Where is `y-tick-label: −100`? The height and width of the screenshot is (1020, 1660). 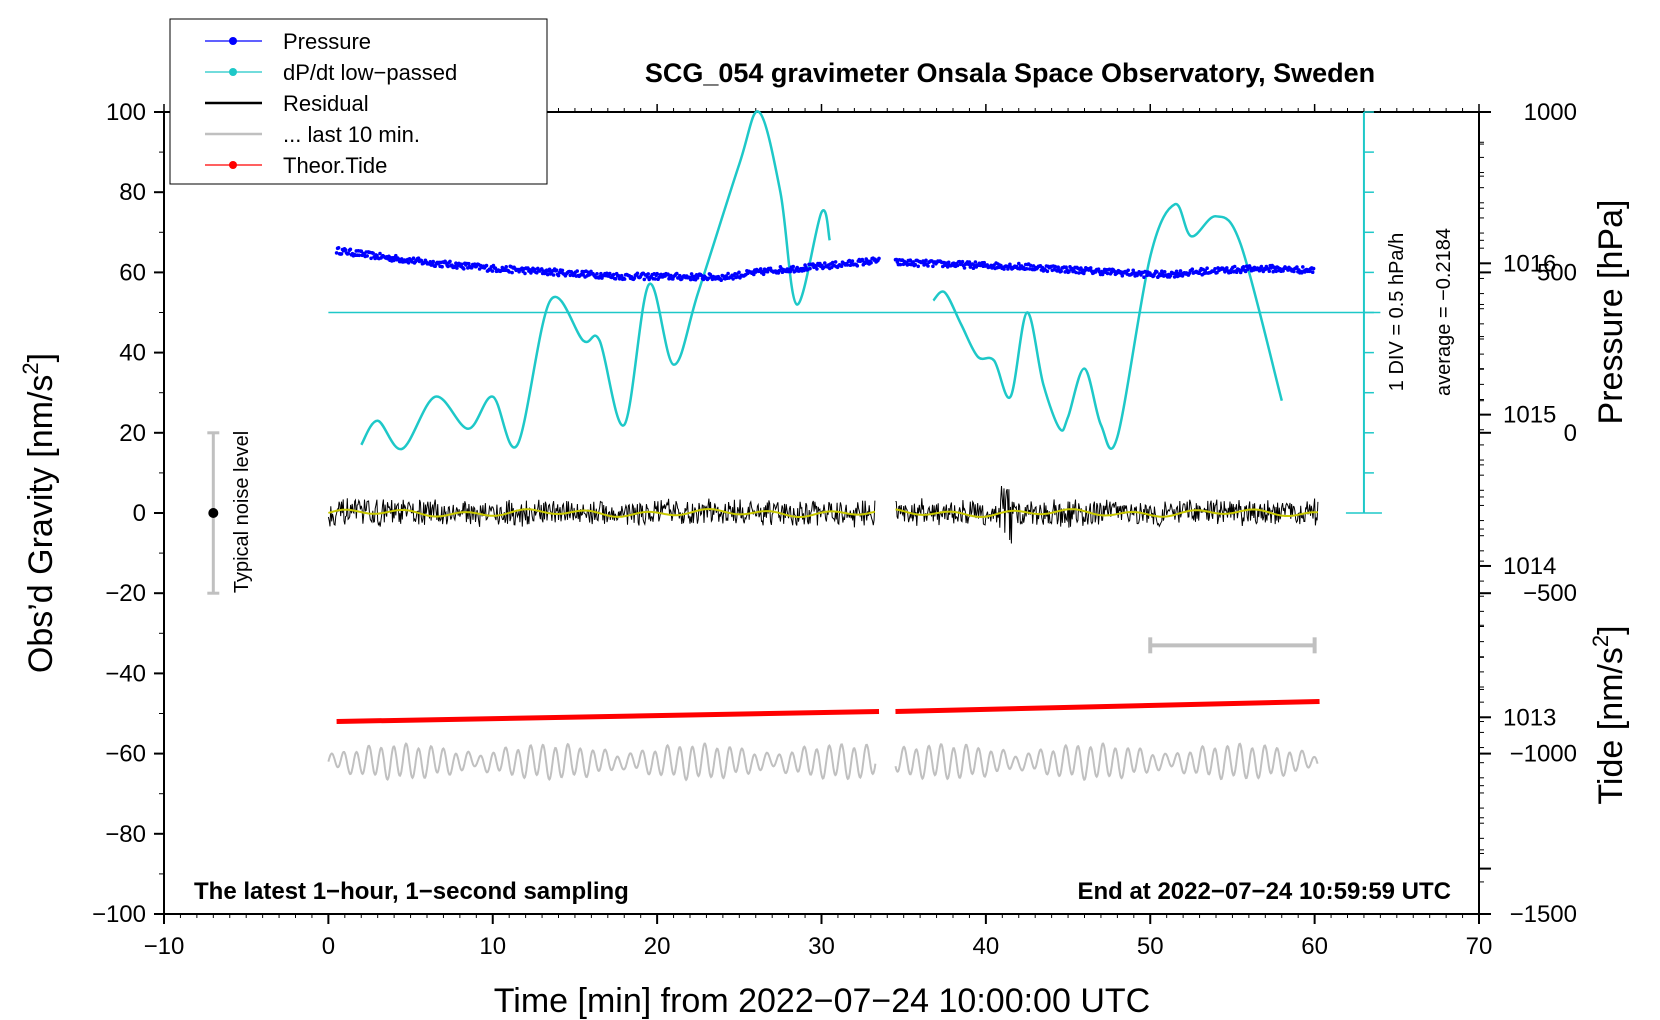 y-tick-label: −100 is located at coordinates (119, 914).